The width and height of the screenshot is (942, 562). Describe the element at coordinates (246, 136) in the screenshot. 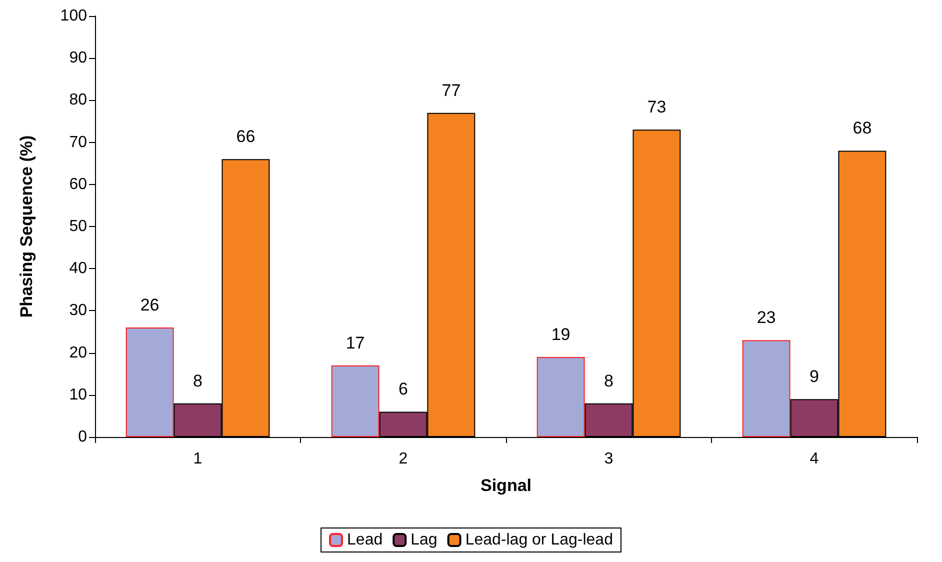

I see `data-label: 66` at that location.